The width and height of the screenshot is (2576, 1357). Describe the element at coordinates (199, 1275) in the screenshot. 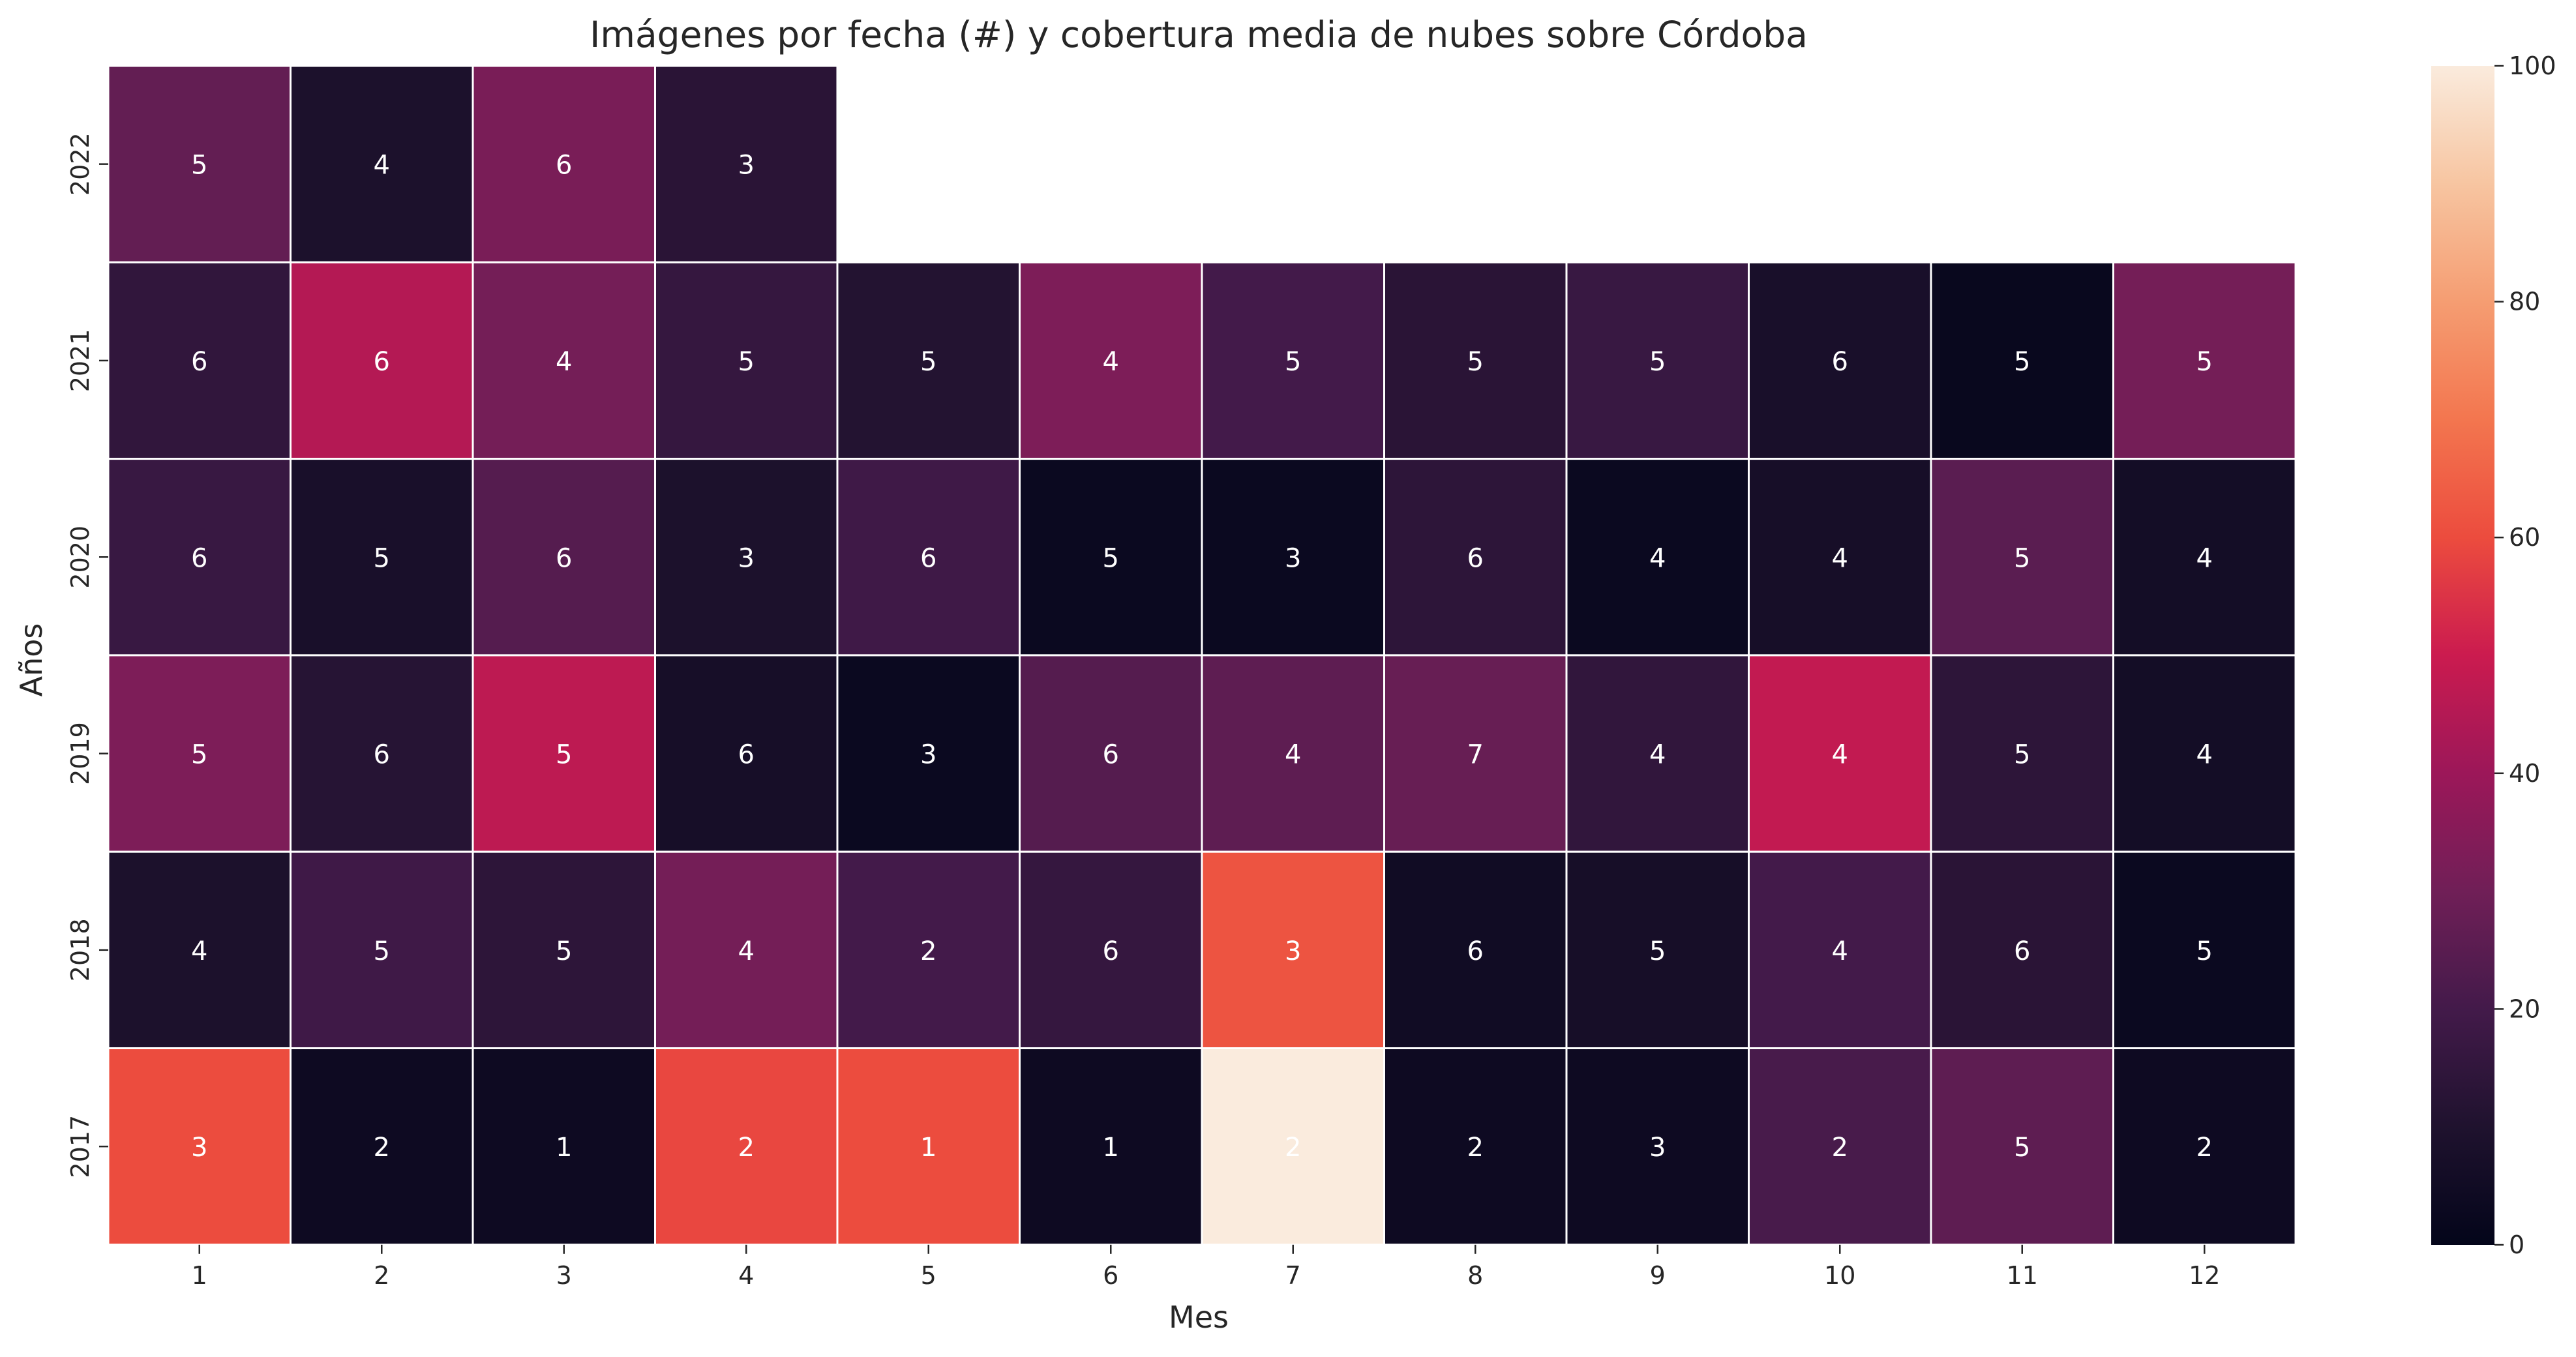

I see `x-tick-label: 1` at that location.